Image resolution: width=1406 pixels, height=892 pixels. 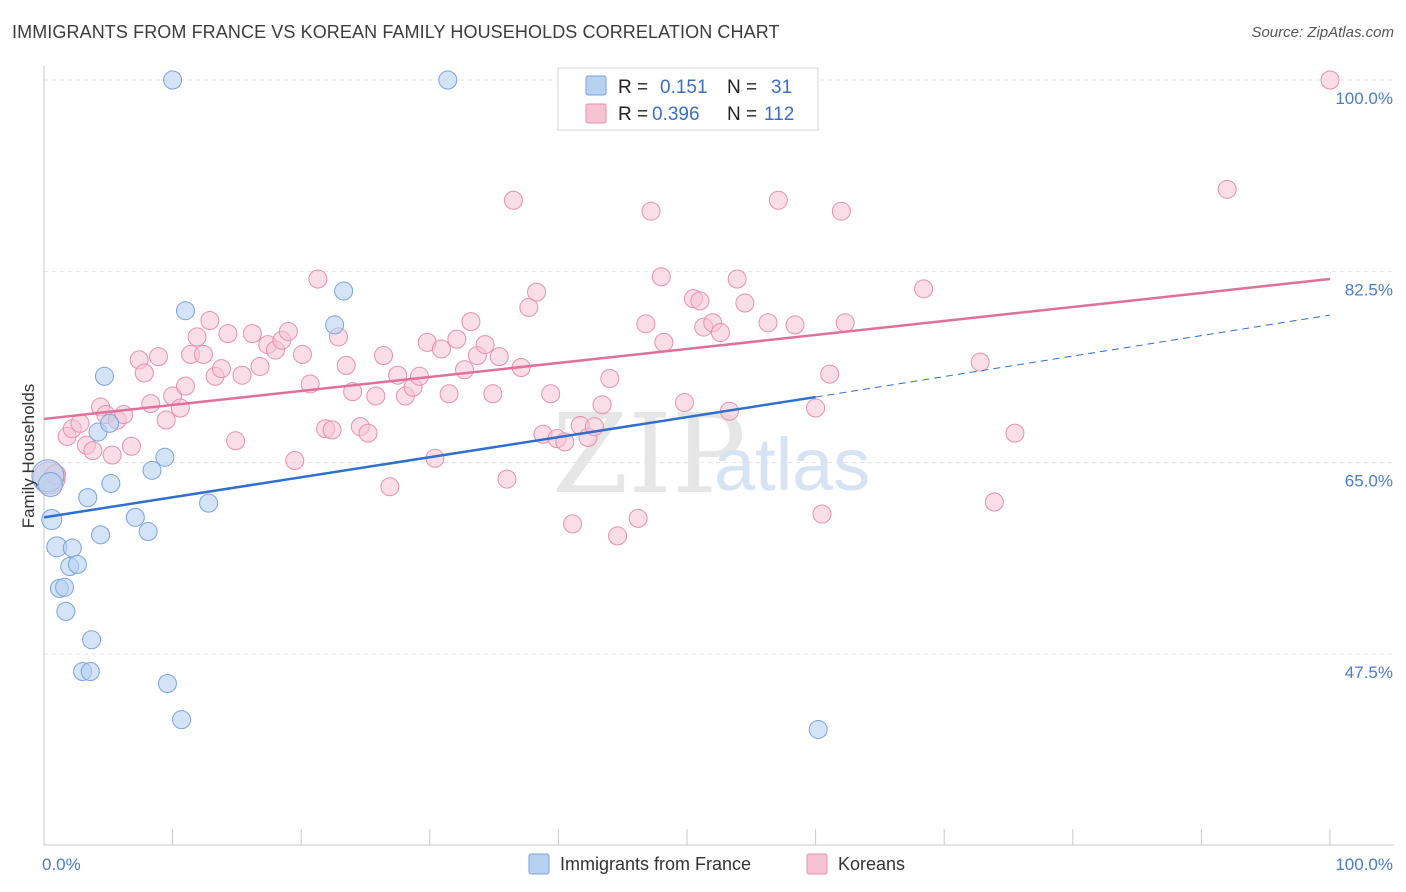 What do you see at coordinates (1369, 481) in the screenshot?
I see `y-tick-label-1: 65.0%` at bounding box center [1369, 481].